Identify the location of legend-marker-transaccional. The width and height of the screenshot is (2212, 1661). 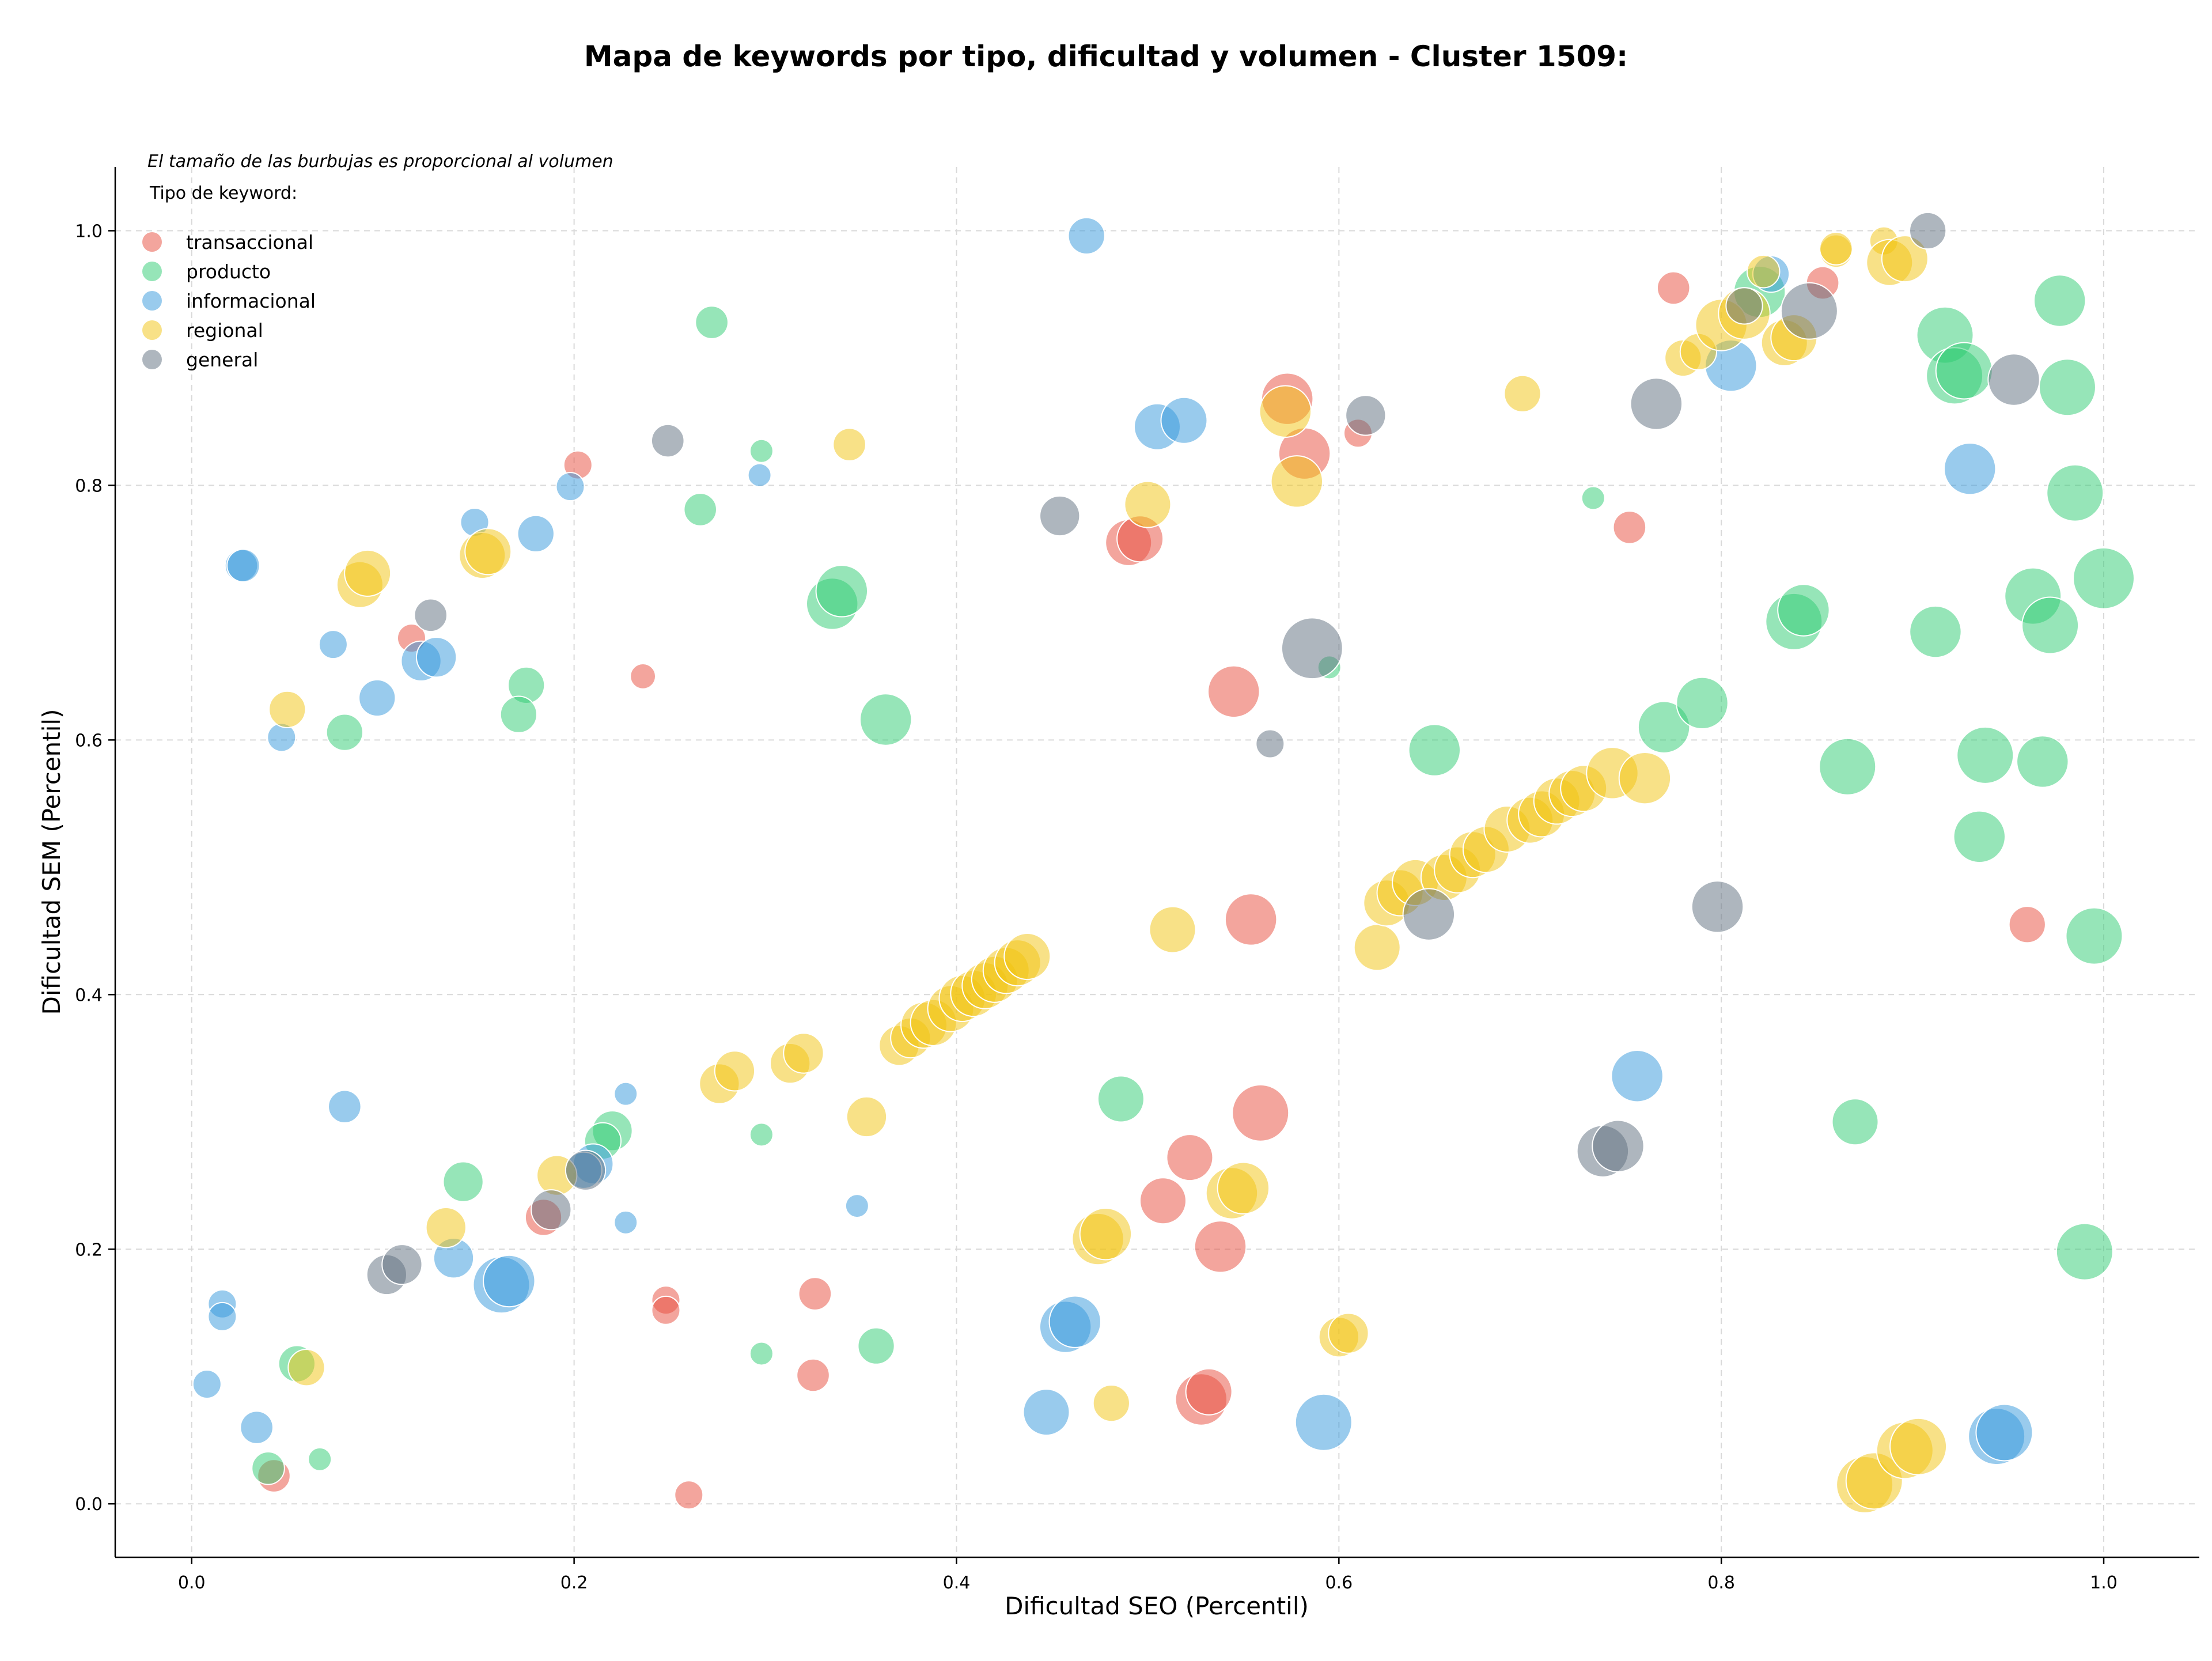
(152, 242).